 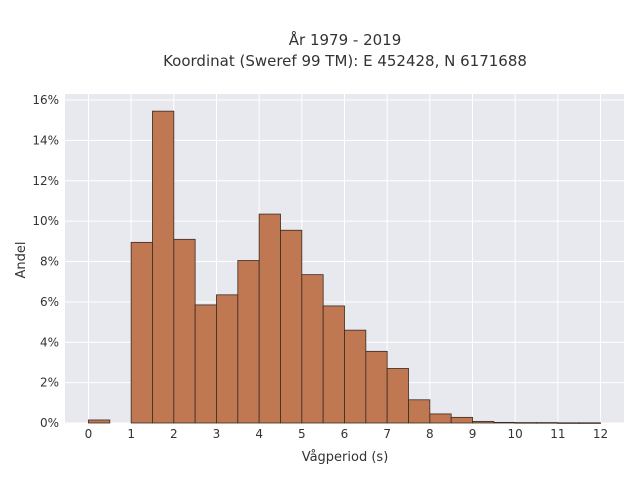 What do you see at coordinates (557, 434) in the screenshot?
I see `x-tick-label: 11` at bounding box center [557, 434].